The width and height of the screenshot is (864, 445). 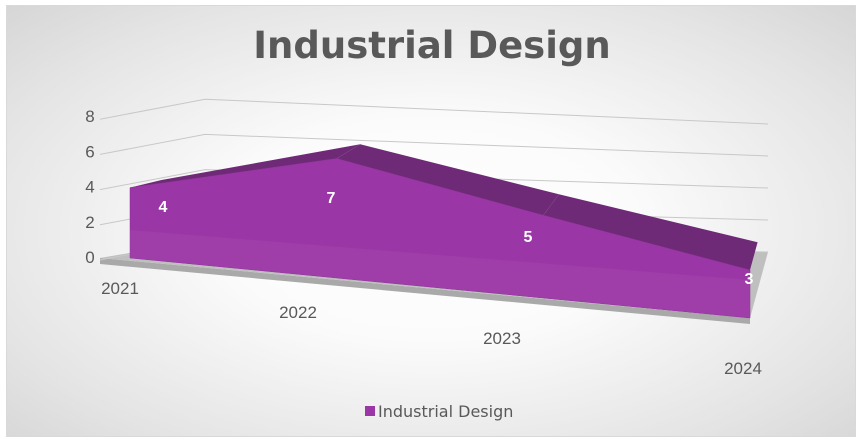 What do you see at coordinates (89, 151) in the screenshot?
I see `y-tick-label: 6` at bounding box center [89, 151].